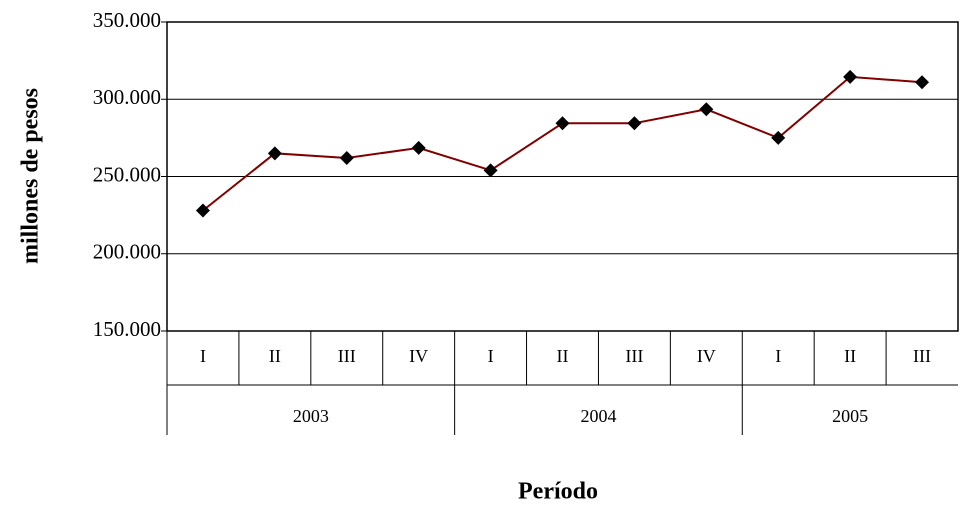 The image size is (960, 513). What do you see at coordinates (311, 416) in the screenshot?
I see `group-label: 2003` at bounding box center [311, 416].